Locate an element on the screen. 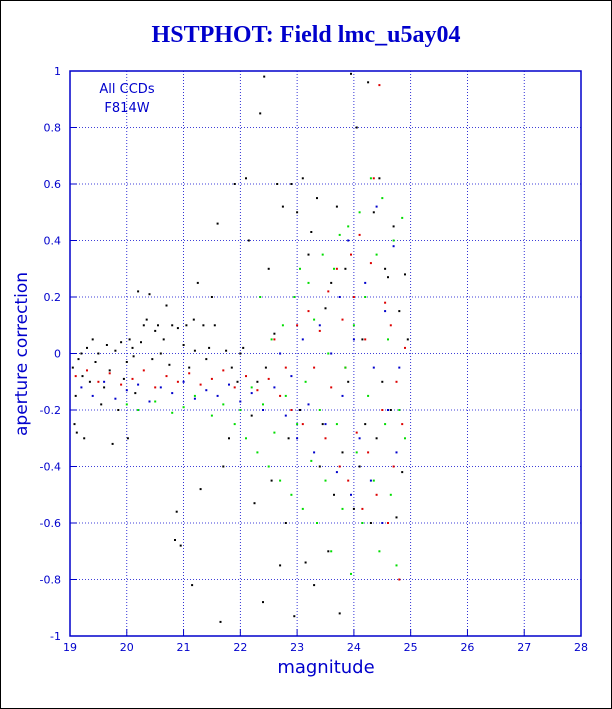  annotation-line-filter: F814W is located at coordinates (127, 108).